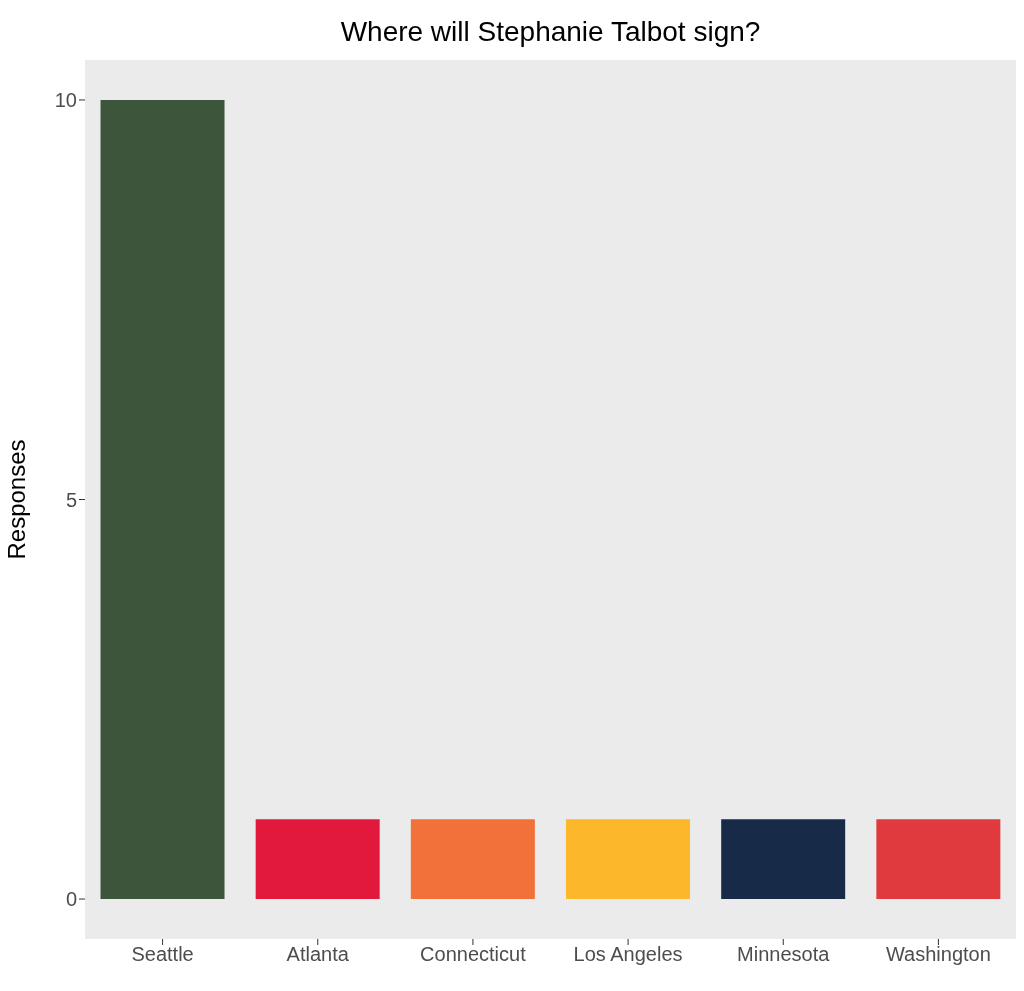 The image size is (1024, 991). What do you see at coordinates (628, 954) in the screenshot?
I see `x-tick-label: Los Angeles` at bounding box center [628, 954].